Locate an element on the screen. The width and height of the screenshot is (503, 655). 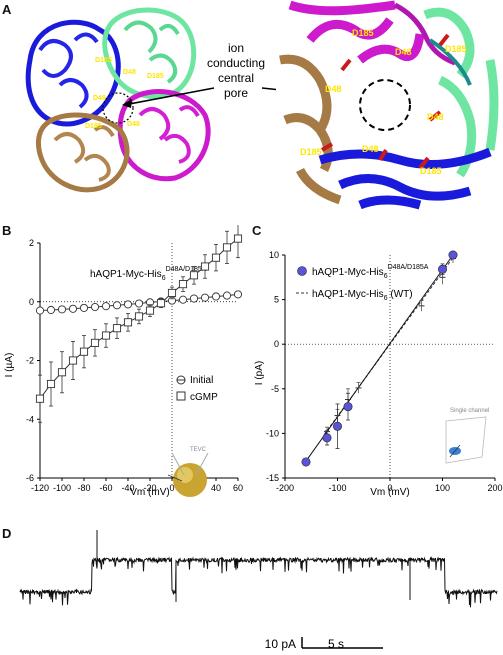
x-tick-label: -80 is located at coordinates (83, 488).